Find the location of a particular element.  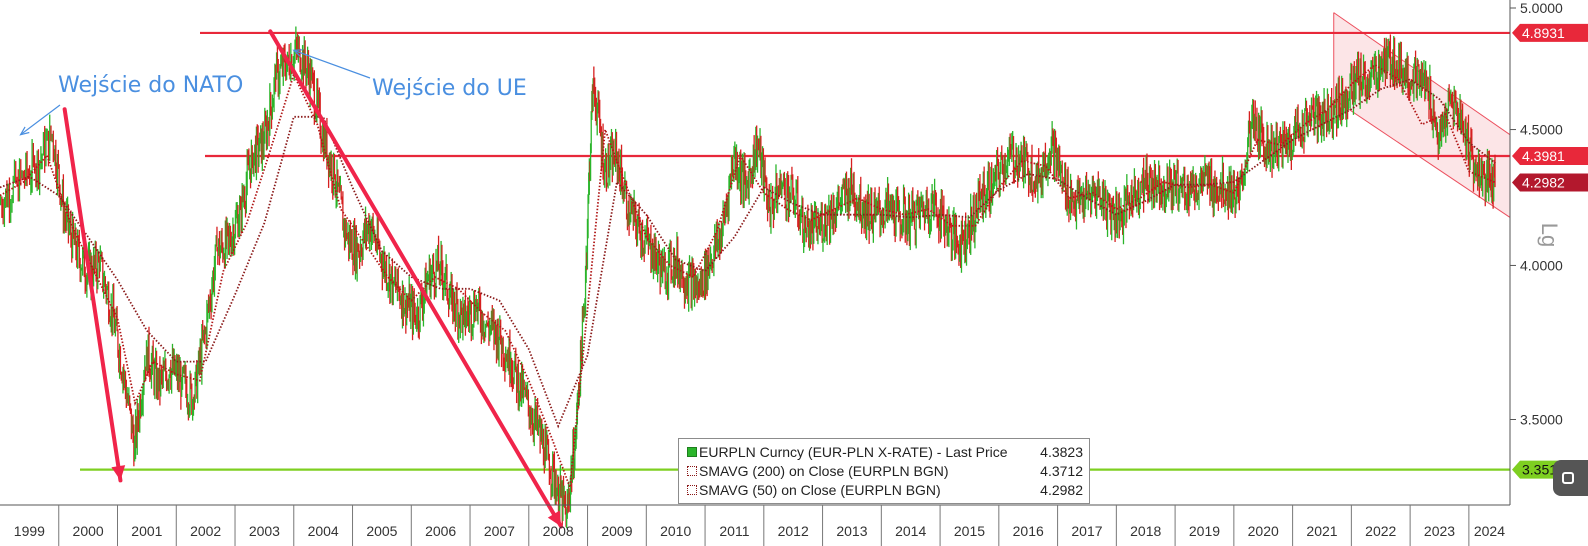

x-tick-label: 2008 is located at coordinates (558, 531).